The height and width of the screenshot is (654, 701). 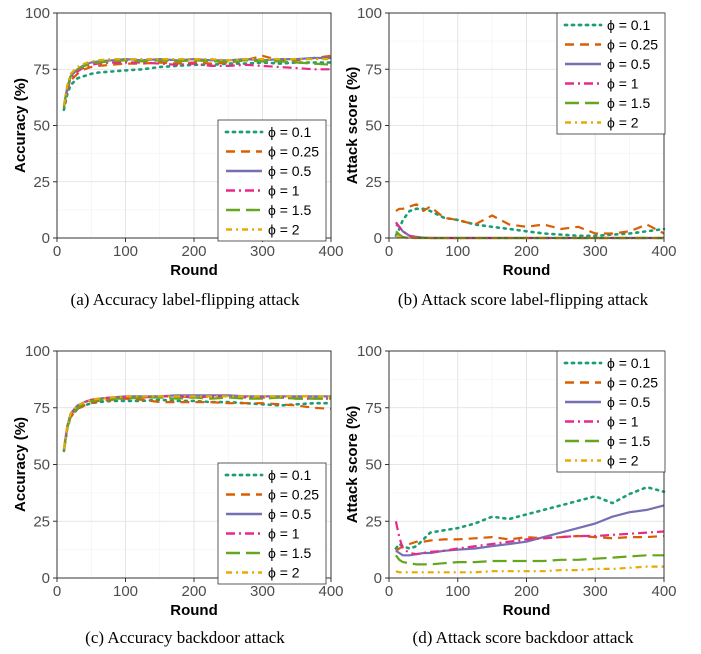 I want to click on caption-b: (b) Attack score label-flipping attack, so click(x=523, y=299).